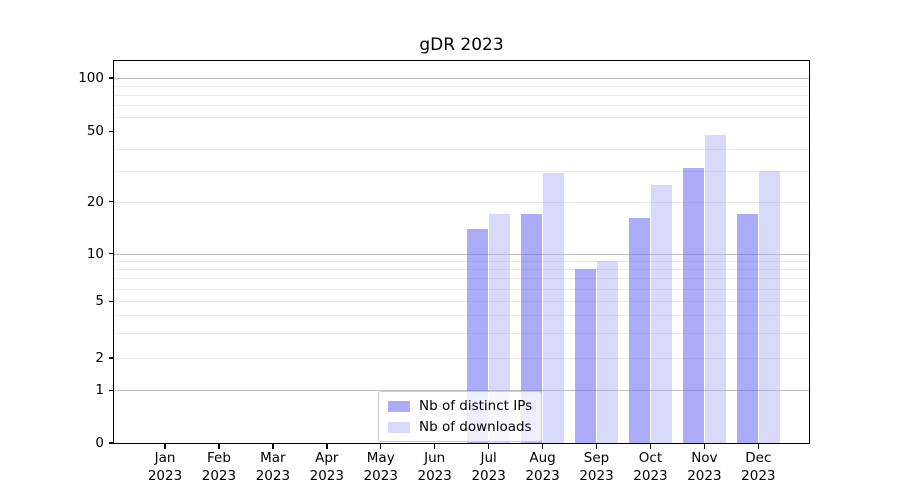 The height and width of the screenshot is (500, 900). What do you see at coordinates (399, 427) in the screenshot?
I see `legend-swatch-downloads` at bounding box center [399, 427].